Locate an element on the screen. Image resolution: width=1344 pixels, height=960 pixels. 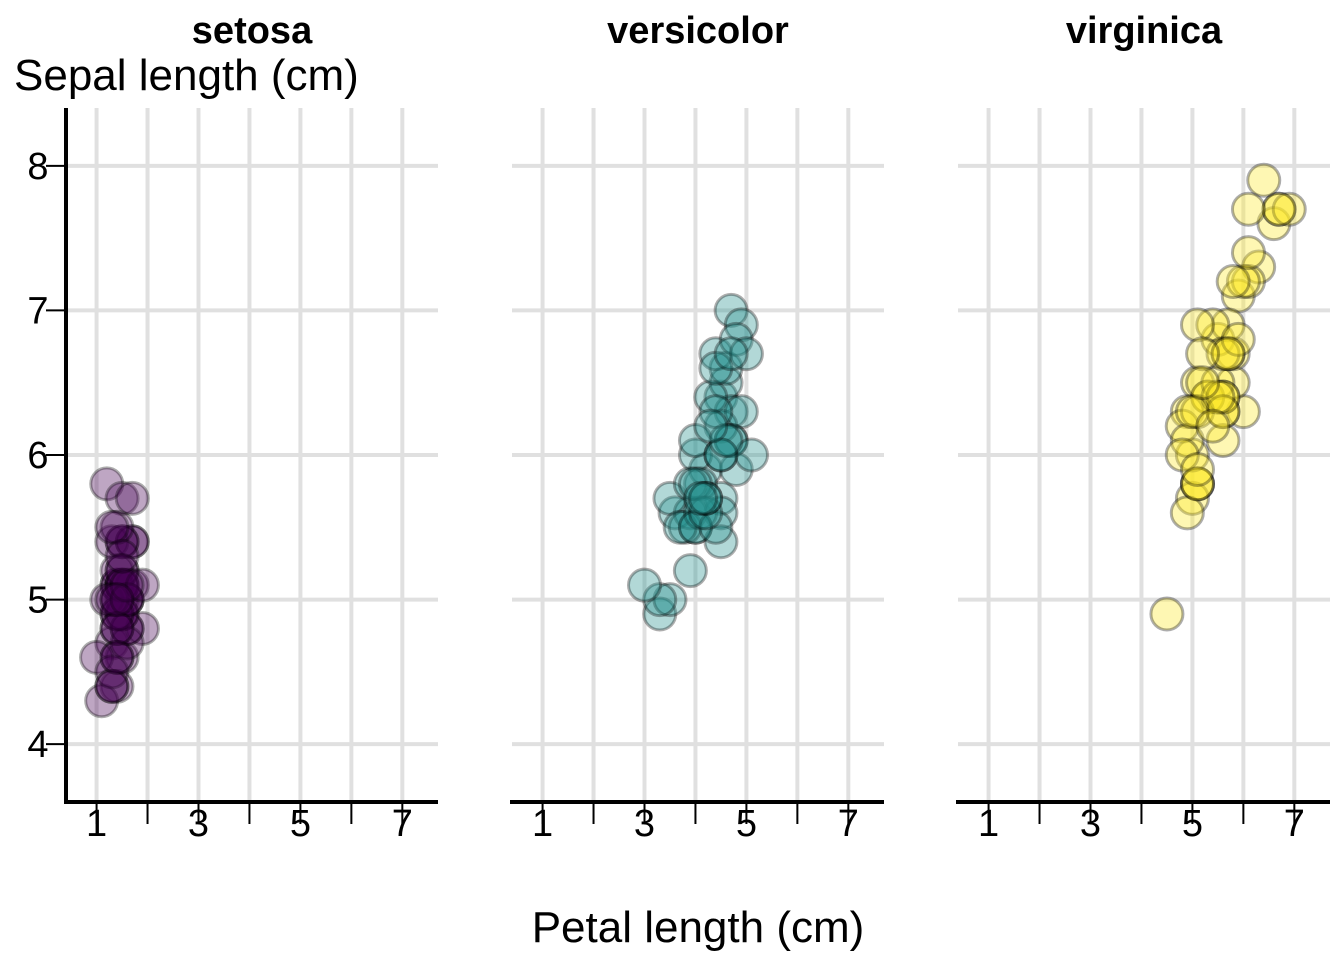
panel-title: versicolor is located at coordinates (698, 31).